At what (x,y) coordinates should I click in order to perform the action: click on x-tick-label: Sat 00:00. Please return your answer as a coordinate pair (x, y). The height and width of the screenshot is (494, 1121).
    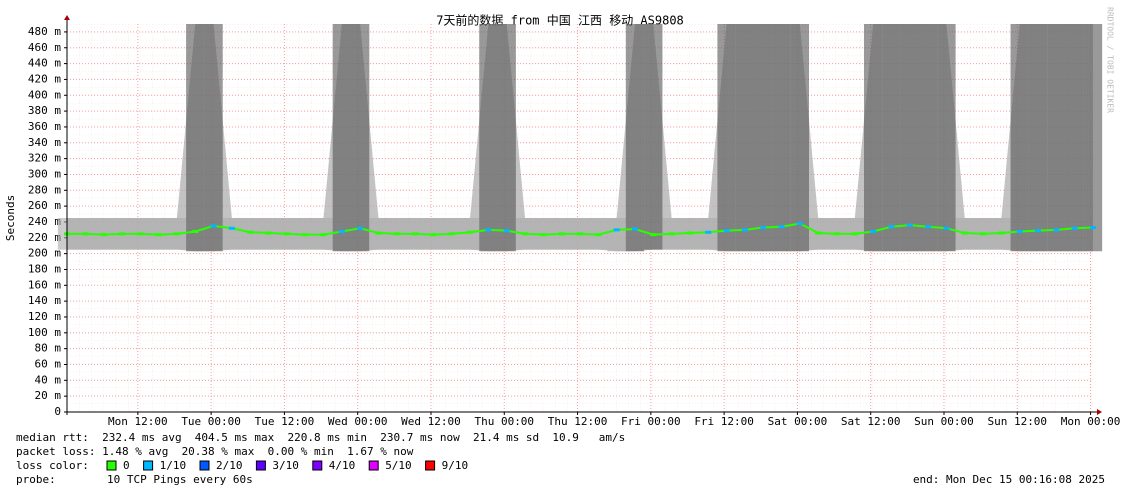
    Looking at the image, I should click on (798, 421).